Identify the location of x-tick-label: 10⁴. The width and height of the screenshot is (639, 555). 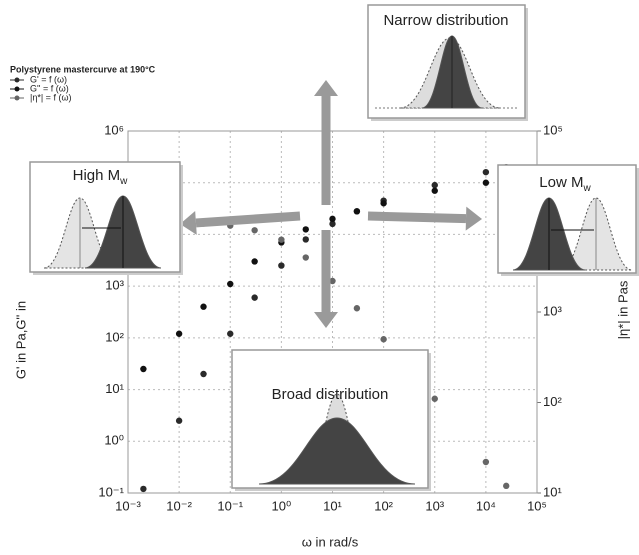
(486, 505).